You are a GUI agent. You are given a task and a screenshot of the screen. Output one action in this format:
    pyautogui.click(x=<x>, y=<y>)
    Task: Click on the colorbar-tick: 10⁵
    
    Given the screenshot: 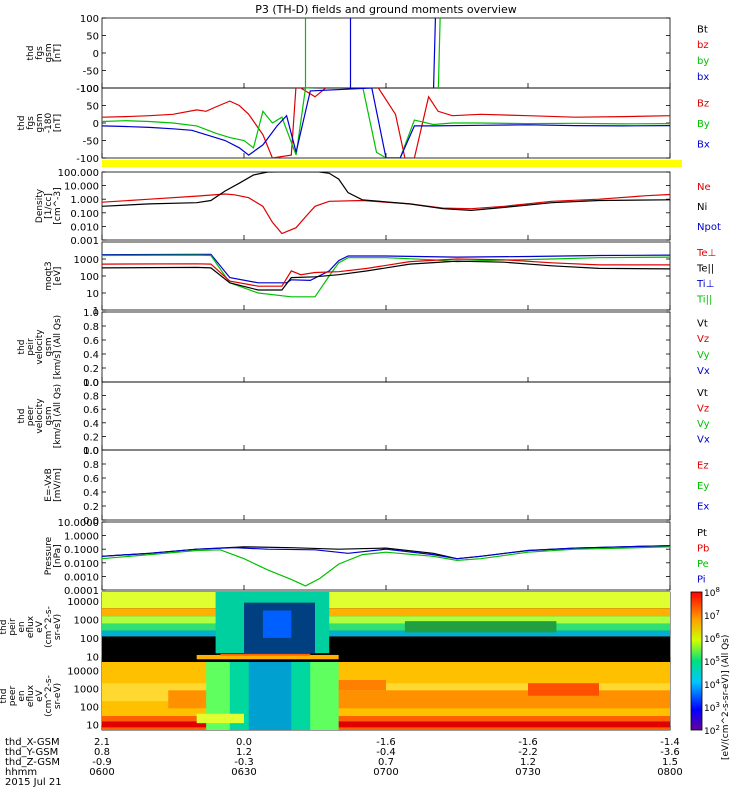 What is the action you would take?
    pyautogui.click(x=712, y=661)
    